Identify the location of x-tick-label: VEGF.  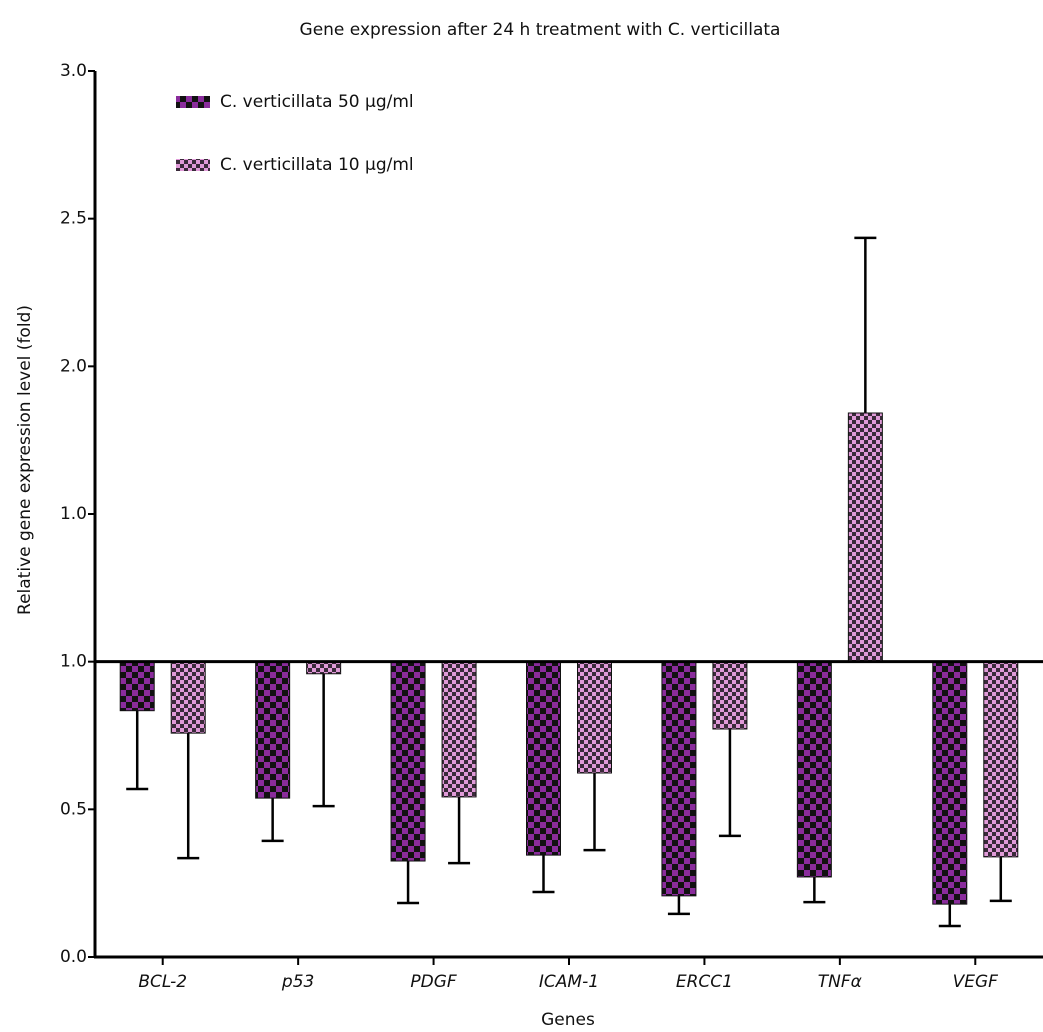
(976, 982).